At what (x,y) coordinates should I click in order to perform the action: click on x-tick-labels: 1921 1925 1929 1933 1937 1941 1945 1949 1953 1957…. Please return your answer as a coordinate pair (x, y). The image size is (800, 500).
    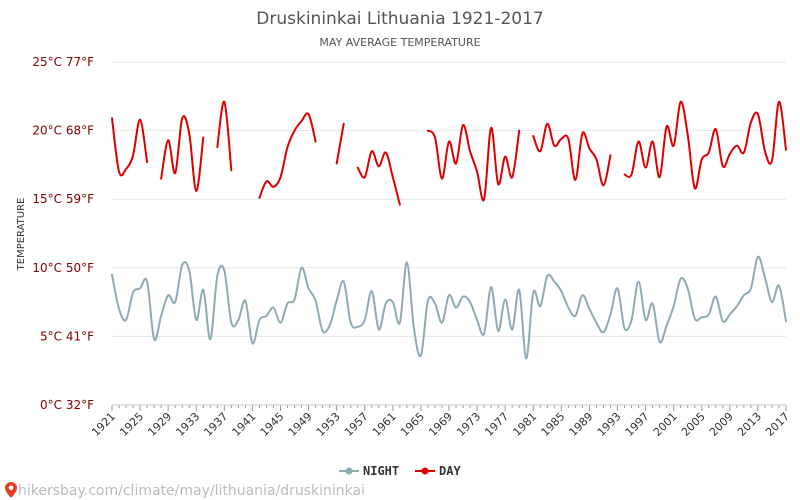
    Looking at the image, I should click on (440, 421).